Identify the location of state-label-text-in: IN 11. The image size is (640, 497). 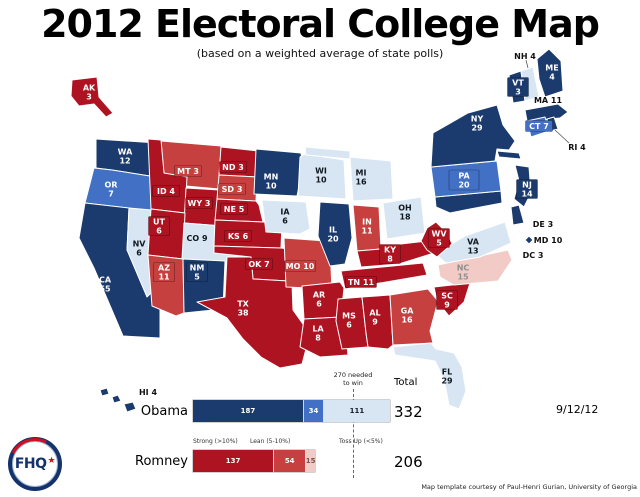
(367, 227).